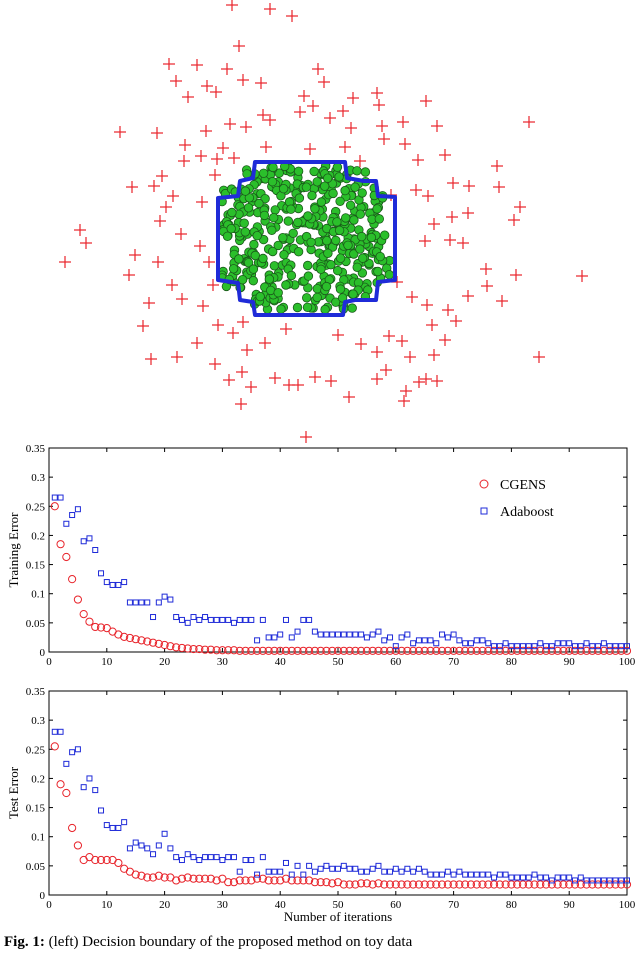 The image size is (640, 954). Describe the element at coordinates (24, 942) in the screenshot. I see `caption-label: Fig. 1:` at that location.